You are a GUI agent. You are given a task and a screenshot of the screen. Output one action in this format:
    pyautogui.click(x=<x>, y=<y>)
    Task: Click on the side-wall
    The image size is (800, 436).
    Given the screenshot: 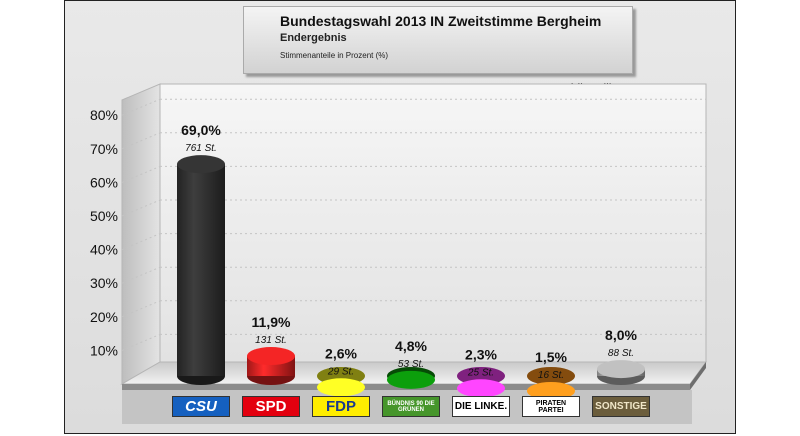 What is the action you would take?
    pyautogui.click(x=141, y=234)
    